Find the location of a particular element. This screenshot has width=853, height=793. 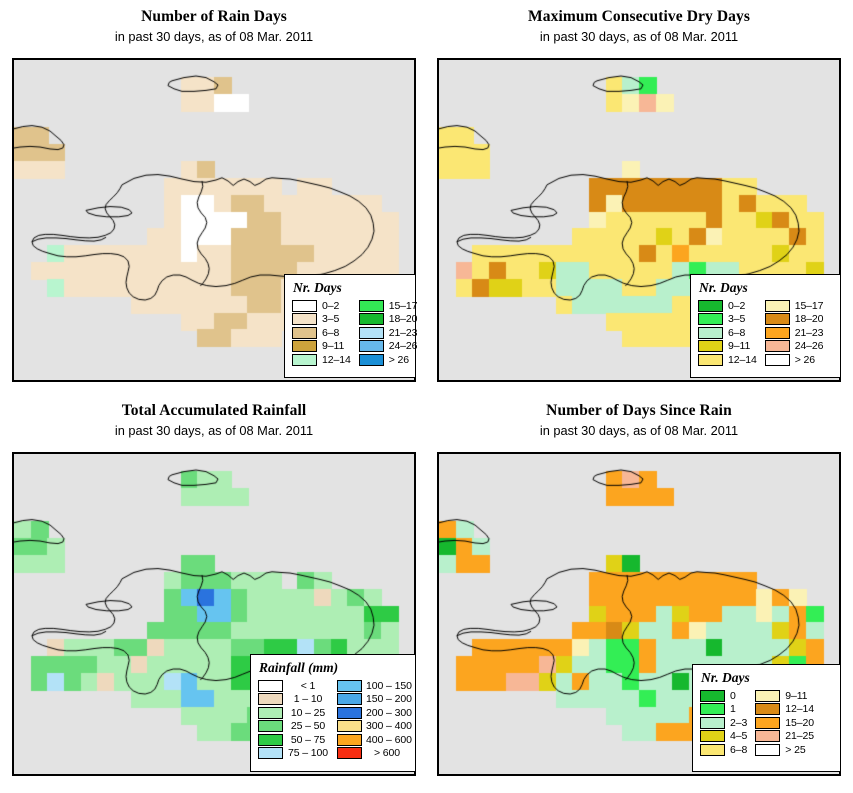

legend-label: 6–8 is located at coordinates (739, 749).